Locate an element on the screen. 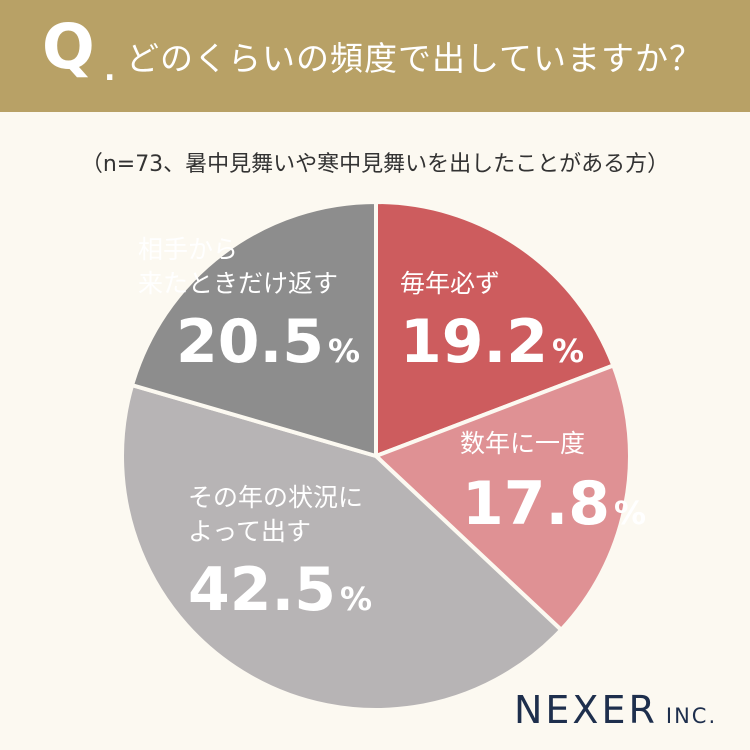 Image resolution: width=750 pixels, height=750 pixels. q-letter: Q is located at coordinates (68, 46).